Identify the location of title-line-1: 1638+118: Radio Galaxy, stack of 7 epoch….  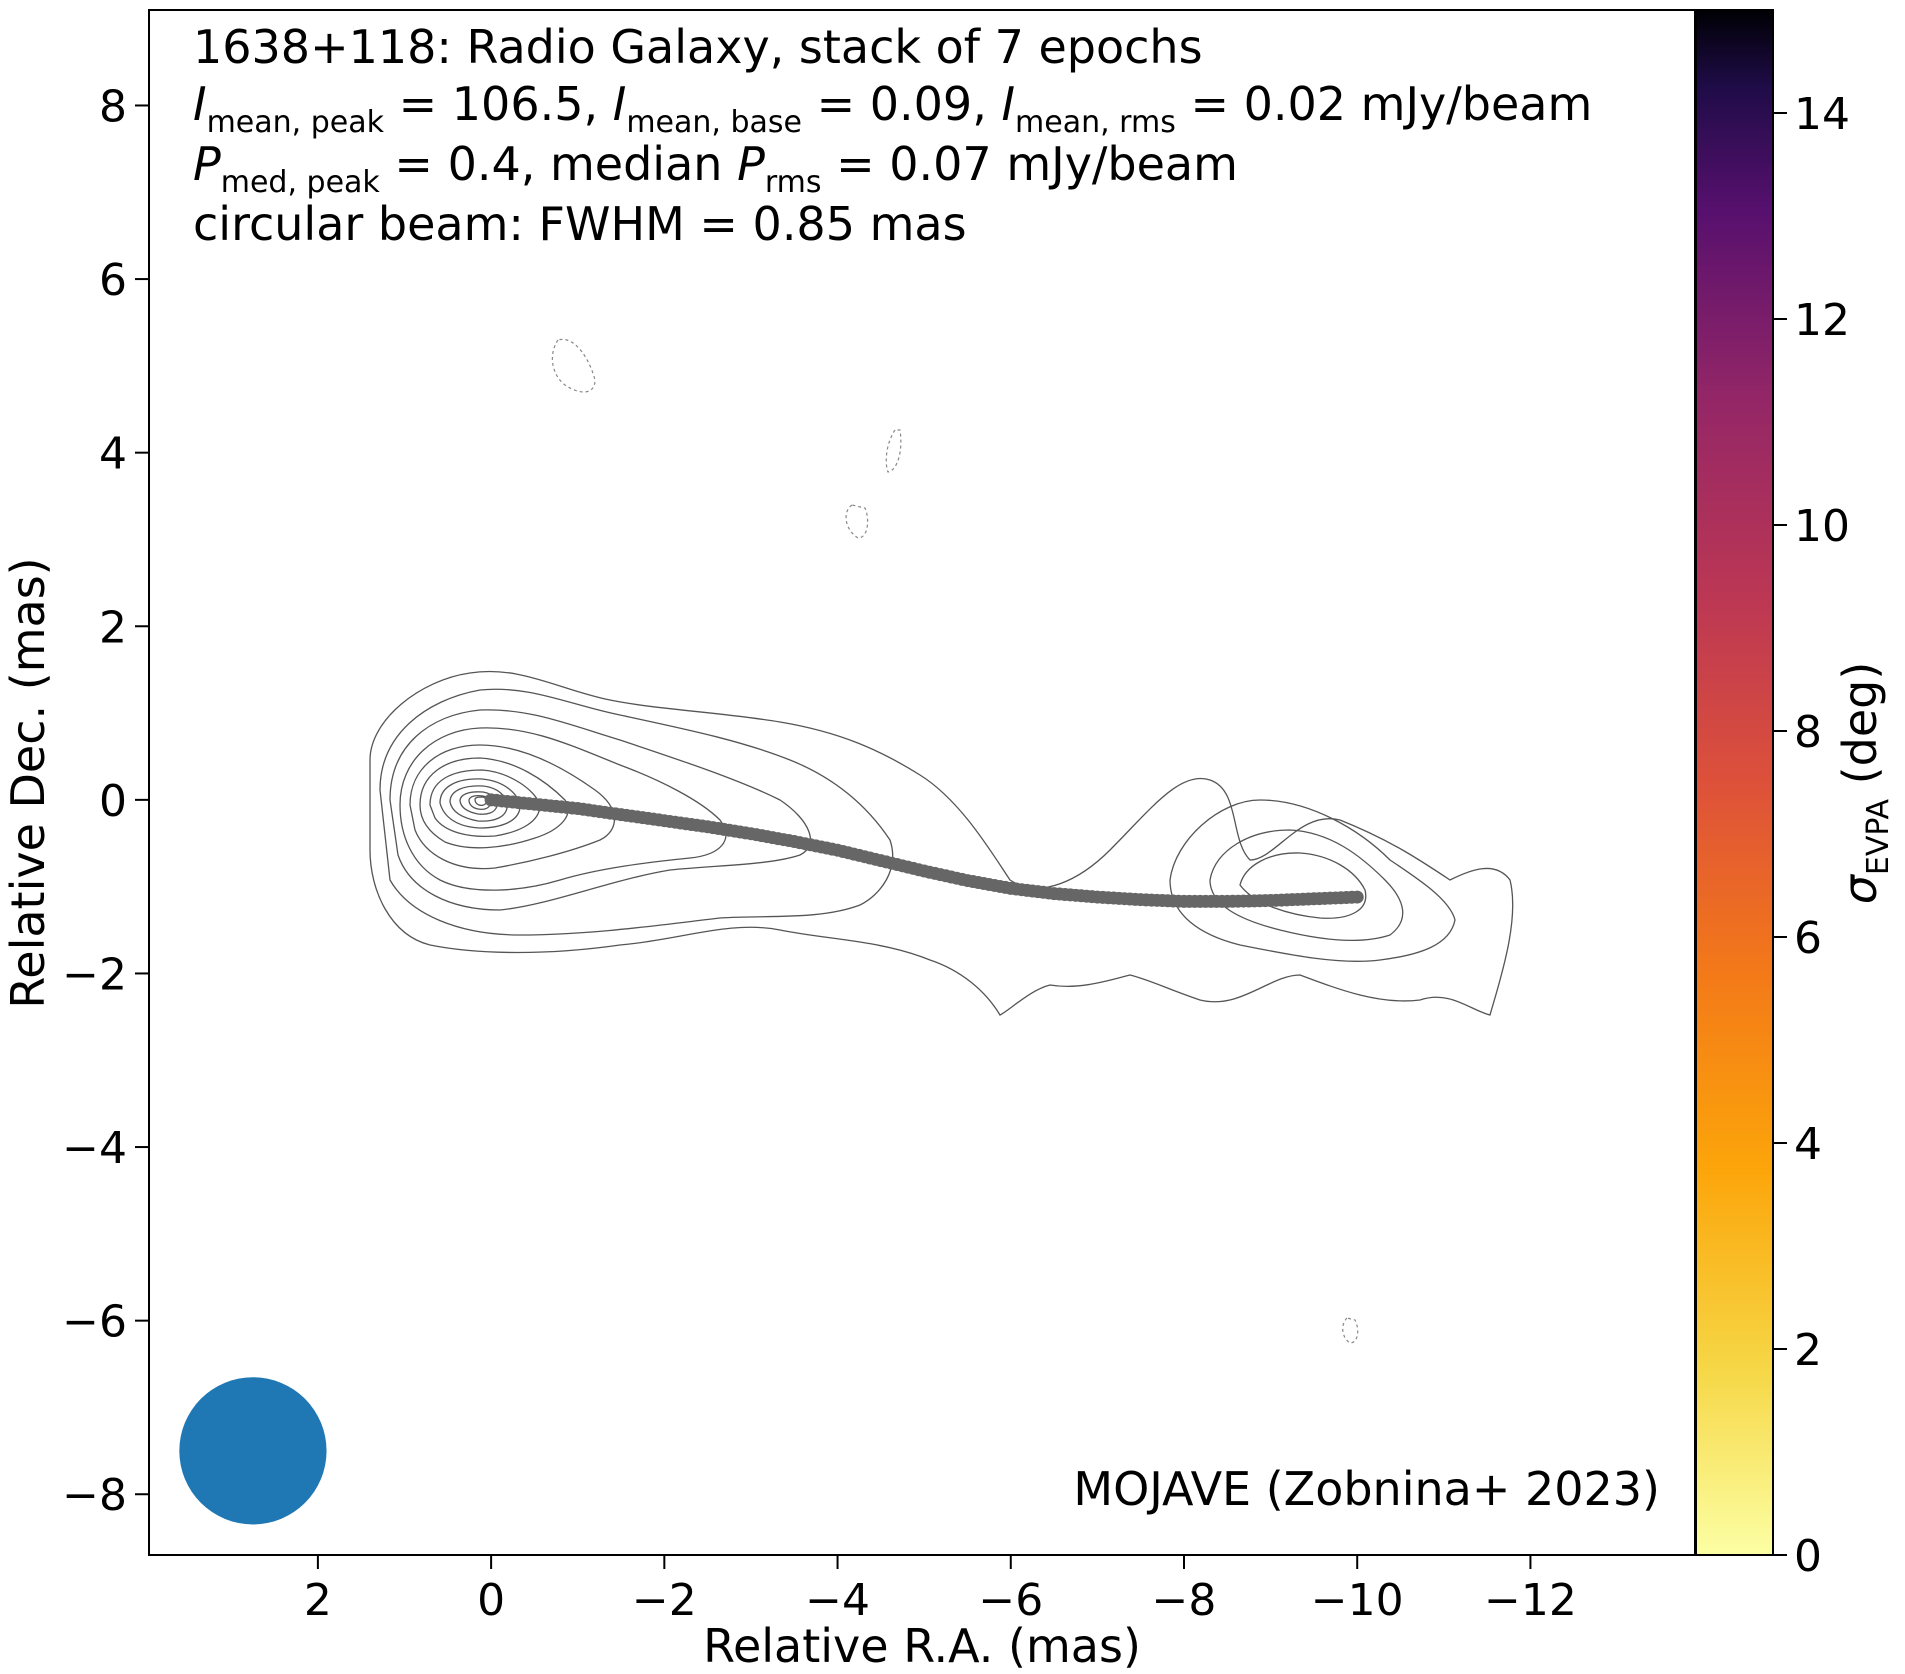
(698, 47).